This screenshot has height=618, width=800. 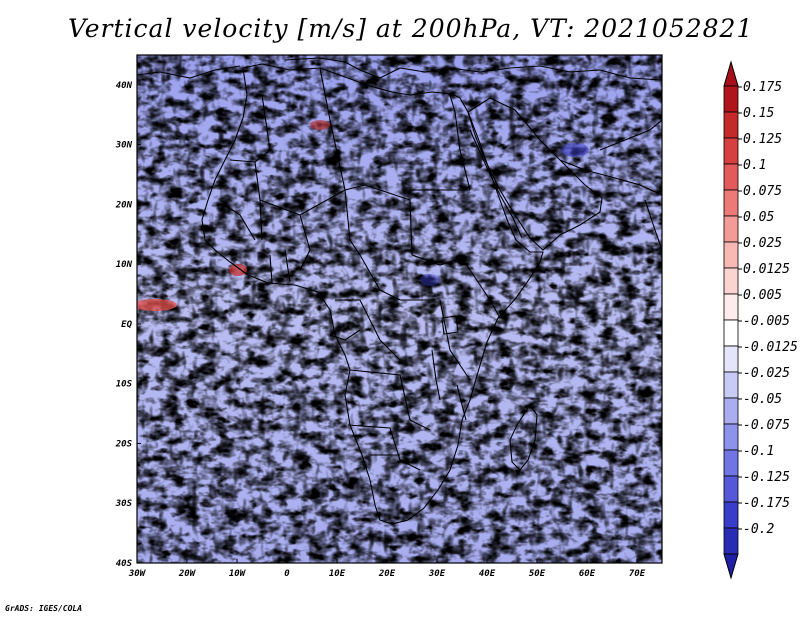 I want to click on colorbar-label: 0.1, so click(x=754, y=165).